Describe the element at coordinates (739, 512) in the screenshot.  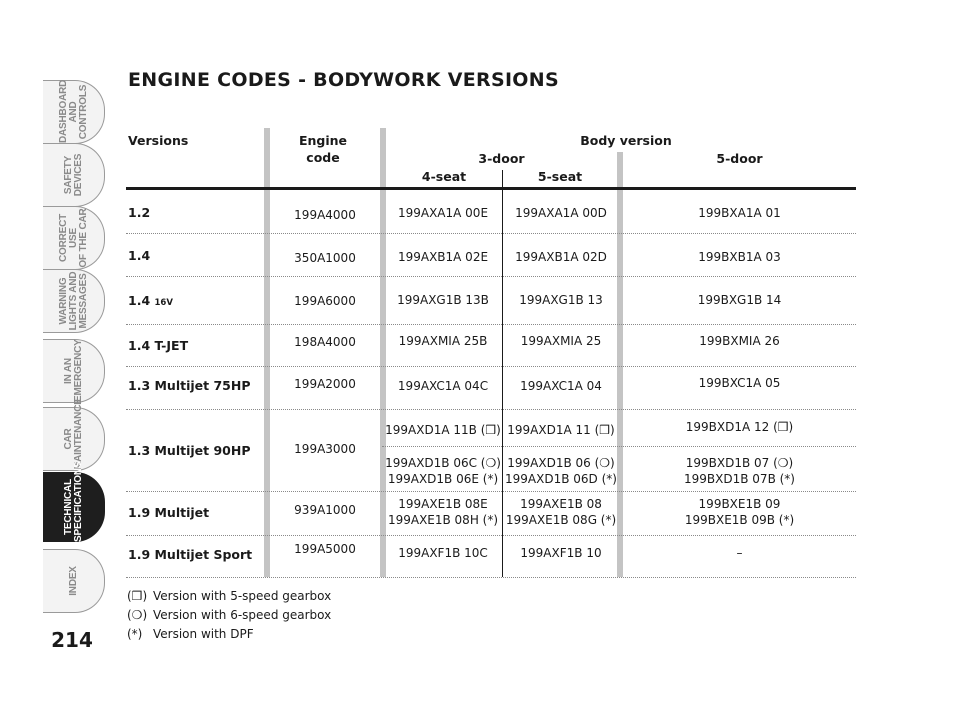
I see `body-code-5door: 199BXE1B 09 199BXE1B 09B (*)` at that location.